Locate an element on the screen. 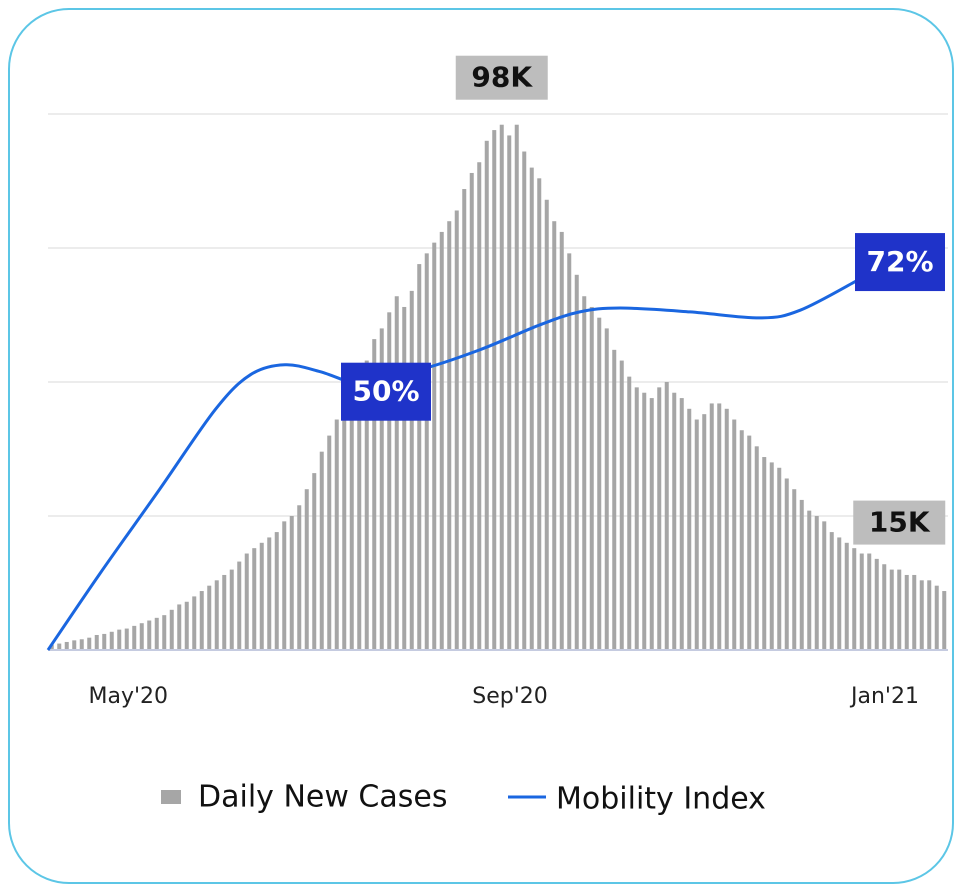  line-label-box is located at coordinates (900, 262).